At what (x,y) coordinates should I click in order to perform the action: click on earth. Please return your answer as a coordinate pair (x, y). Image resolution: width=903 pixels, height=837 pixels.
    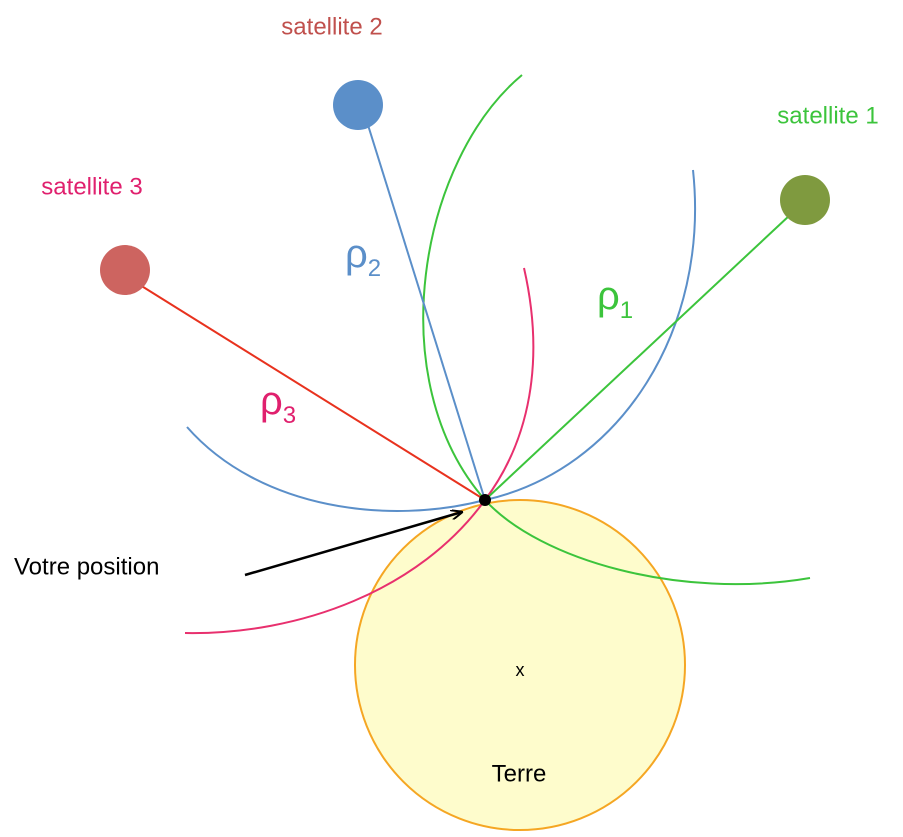
    Looking at the image, I should click on (520, 665).